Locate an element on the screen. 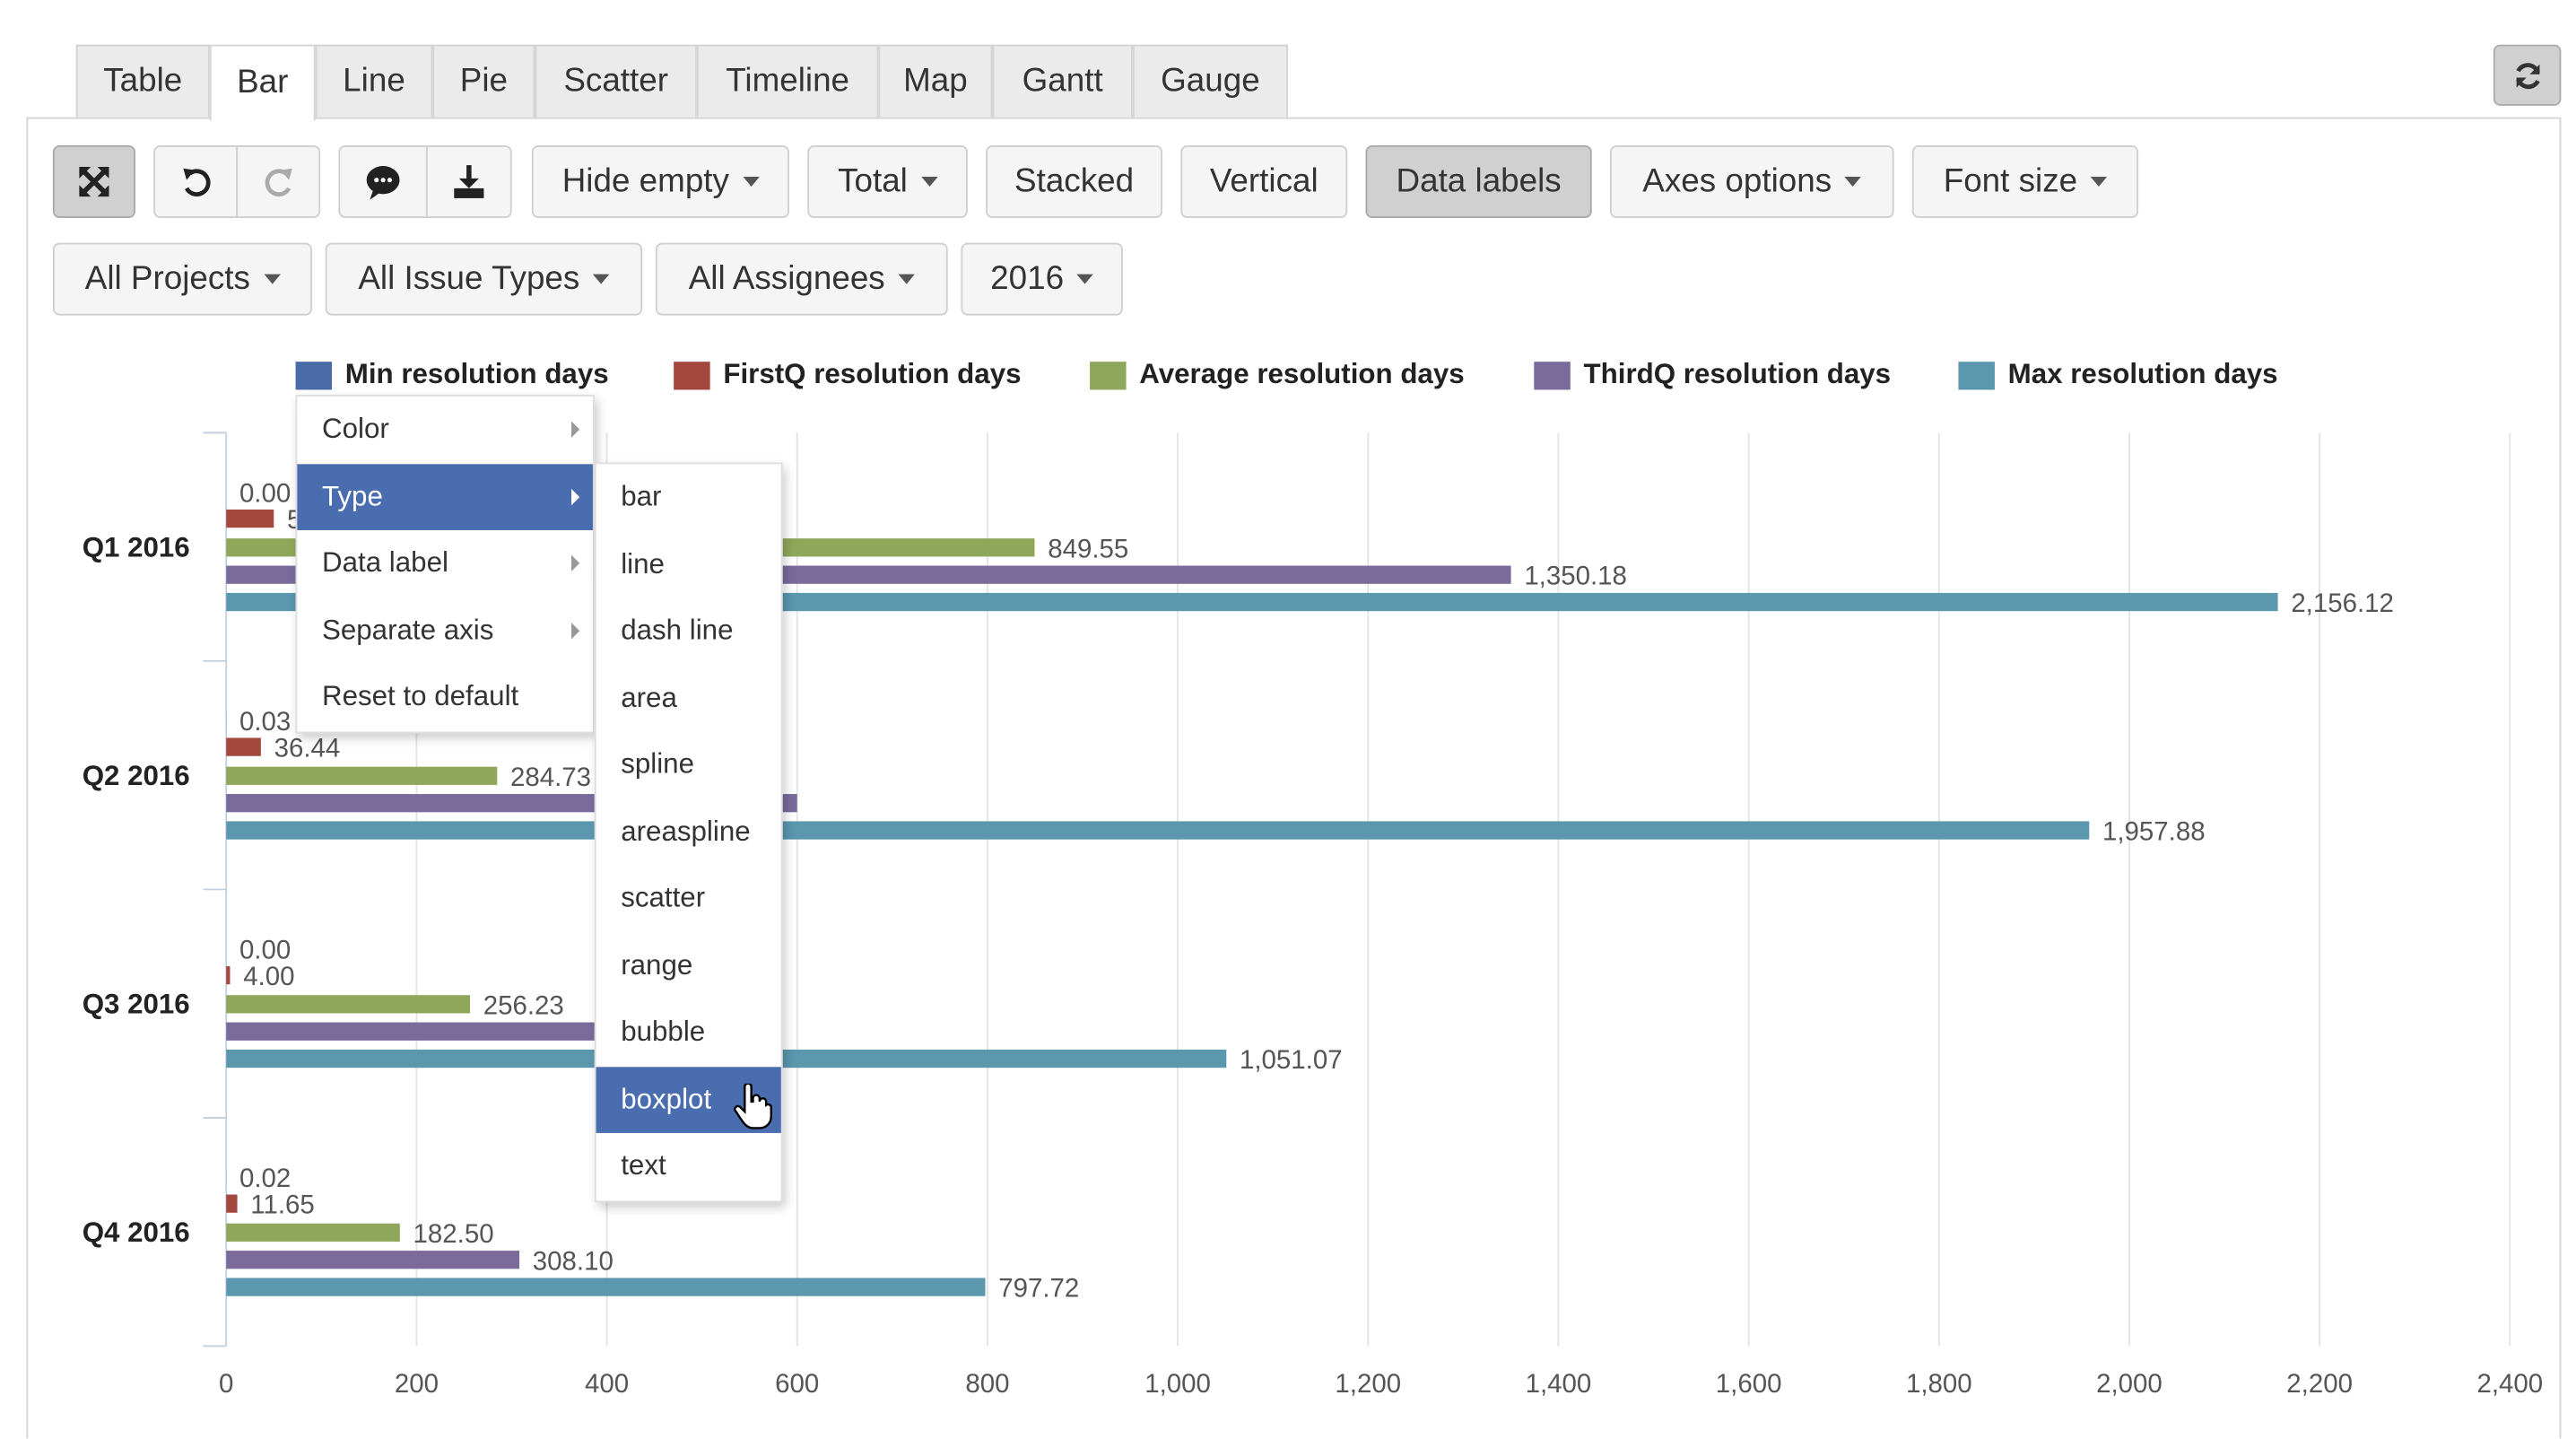 This screenshot has height=1439, width=2576. menu-item-color: Color is located at coordinates (445, 430).